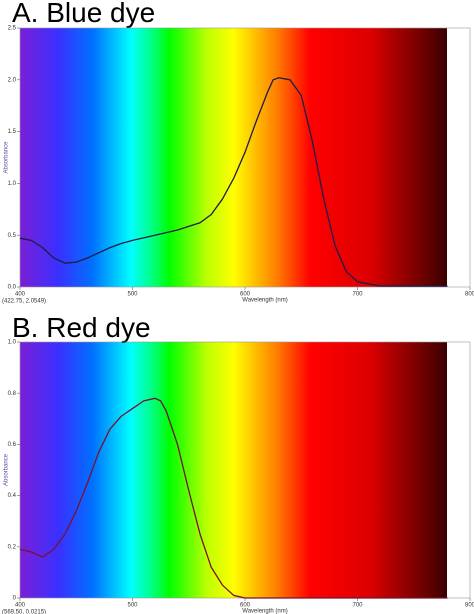 This screenshot has height=614, width=474. What do you see at coordinates (12, 496) in the screenshot?
I see `y-tick-label: 0.4` at bounding box center [12, 496].